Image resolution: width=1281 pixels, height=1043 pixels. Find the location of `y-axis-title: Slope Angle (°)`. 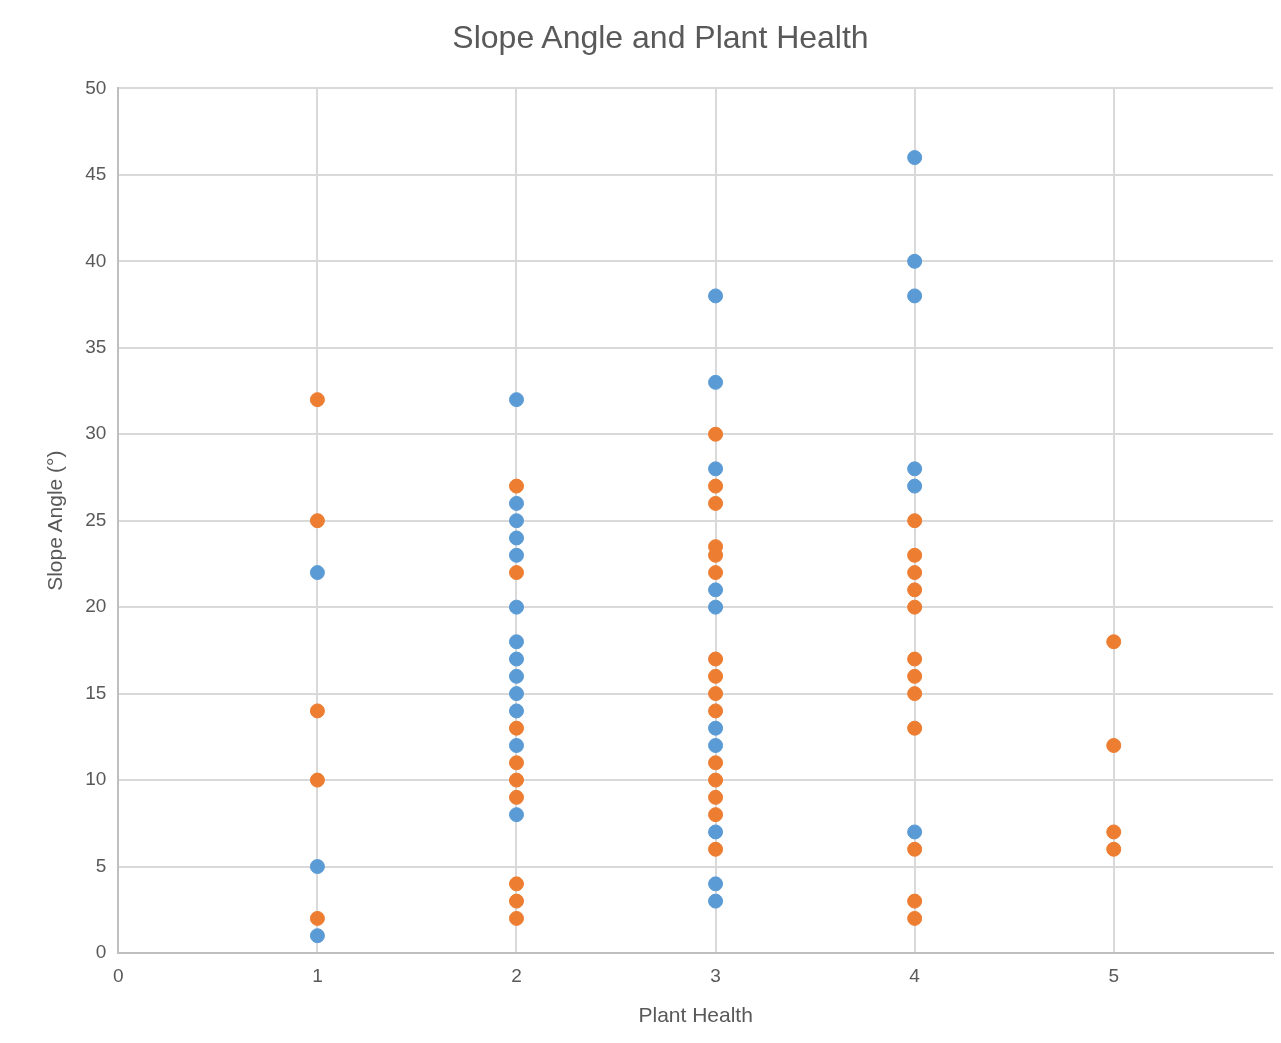

y-axis-title: Slope Angle (°) is located at coordinates (55, 520).